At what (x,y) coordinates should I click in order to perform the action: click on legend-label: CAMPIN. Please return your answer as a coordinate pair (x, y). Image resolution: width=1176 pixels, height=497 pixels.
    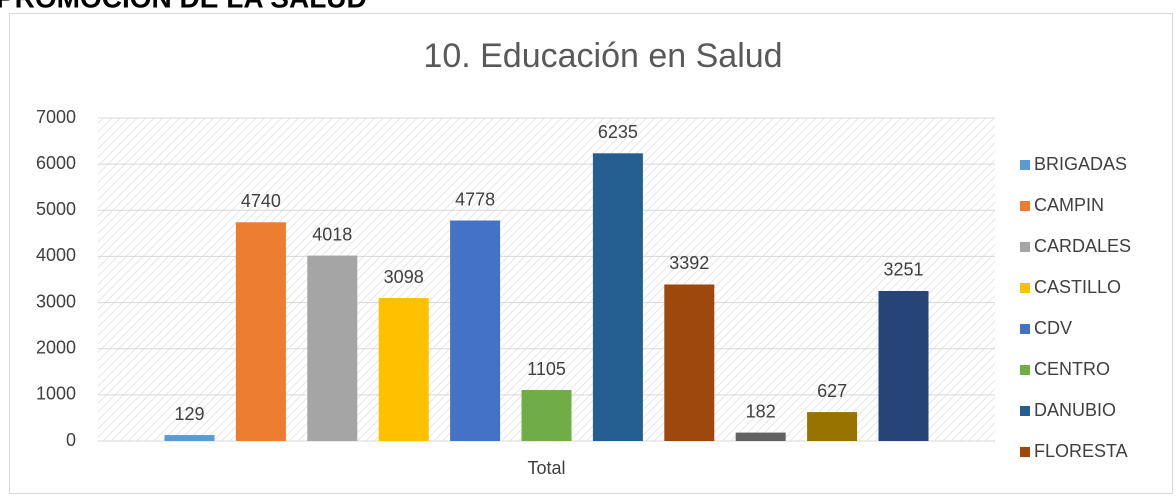
    Looking at the image, I should click on (1069, 205).